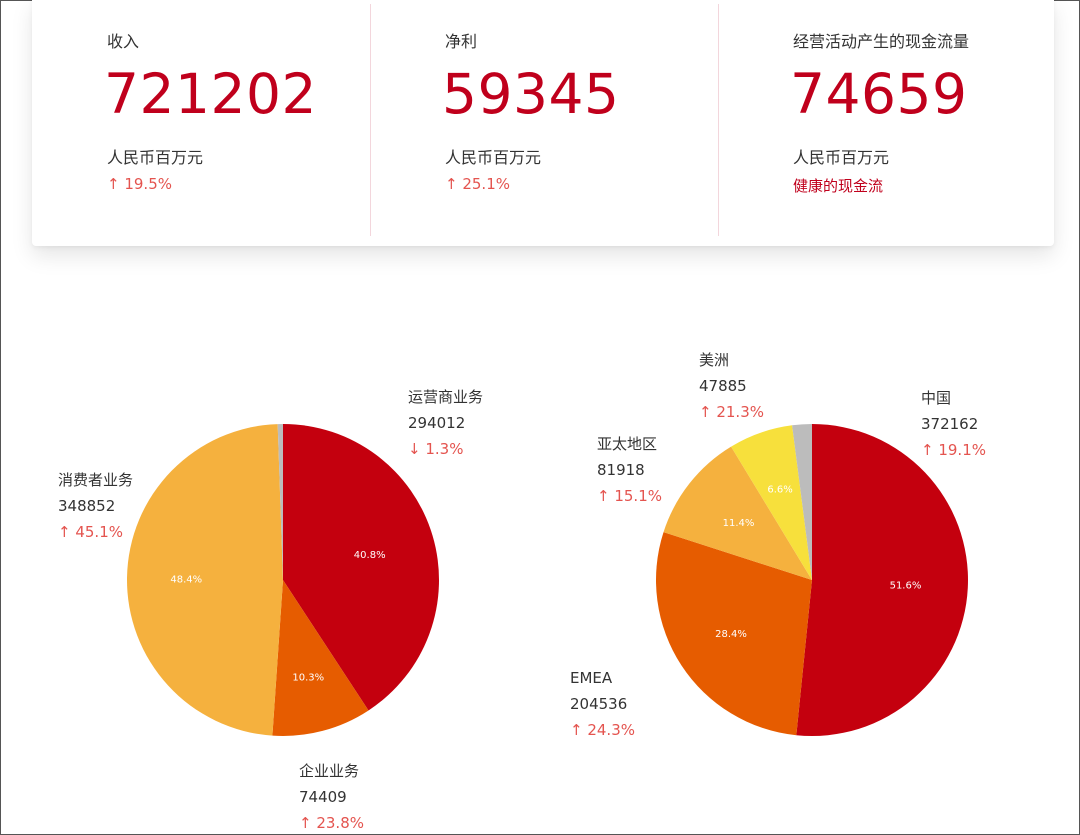  I want to click on metric-change: 健康的现金流, so click(838, 186).